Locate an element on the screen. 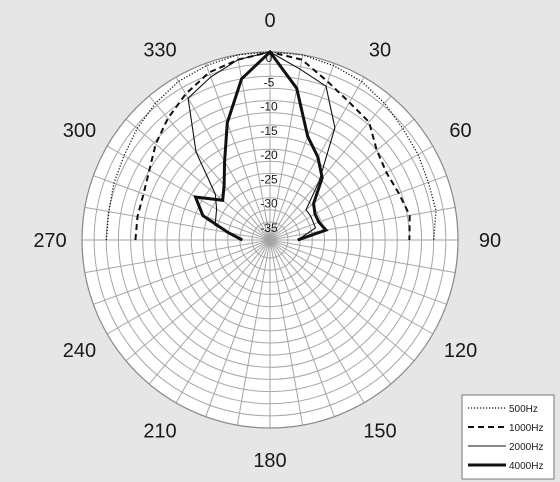 This screenshot has height=482, width=560. radial-labels: 0 -5 -10 -15 -20 -25 -30 -35 is located at coordinates (269, 143).